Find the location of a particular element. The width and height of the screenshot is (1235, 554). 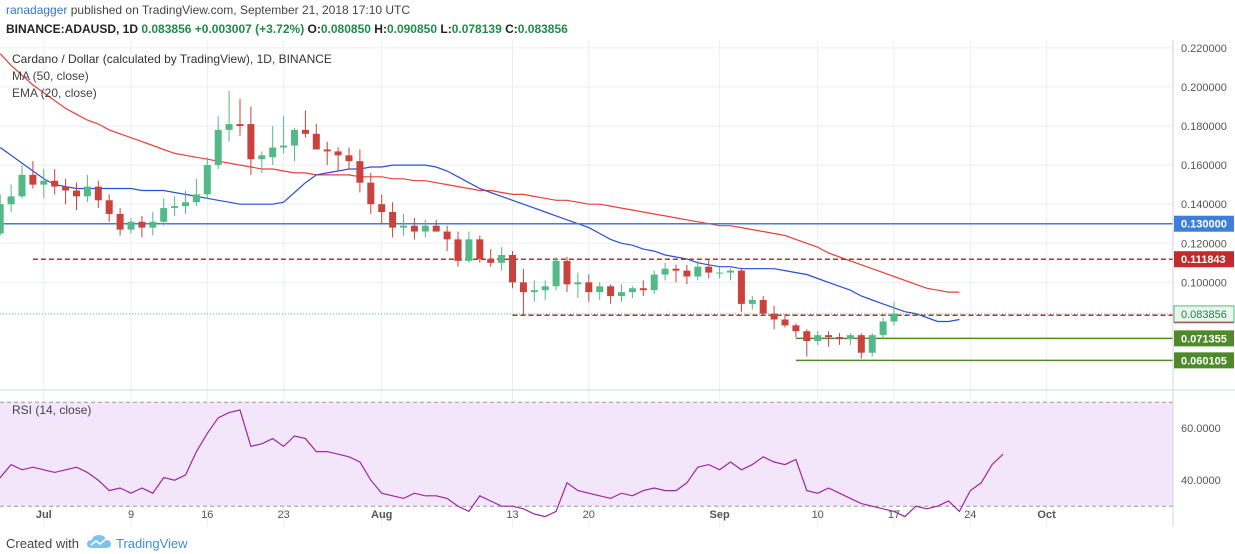

time-tick-label: Sep is located at coordinates (720, 515).